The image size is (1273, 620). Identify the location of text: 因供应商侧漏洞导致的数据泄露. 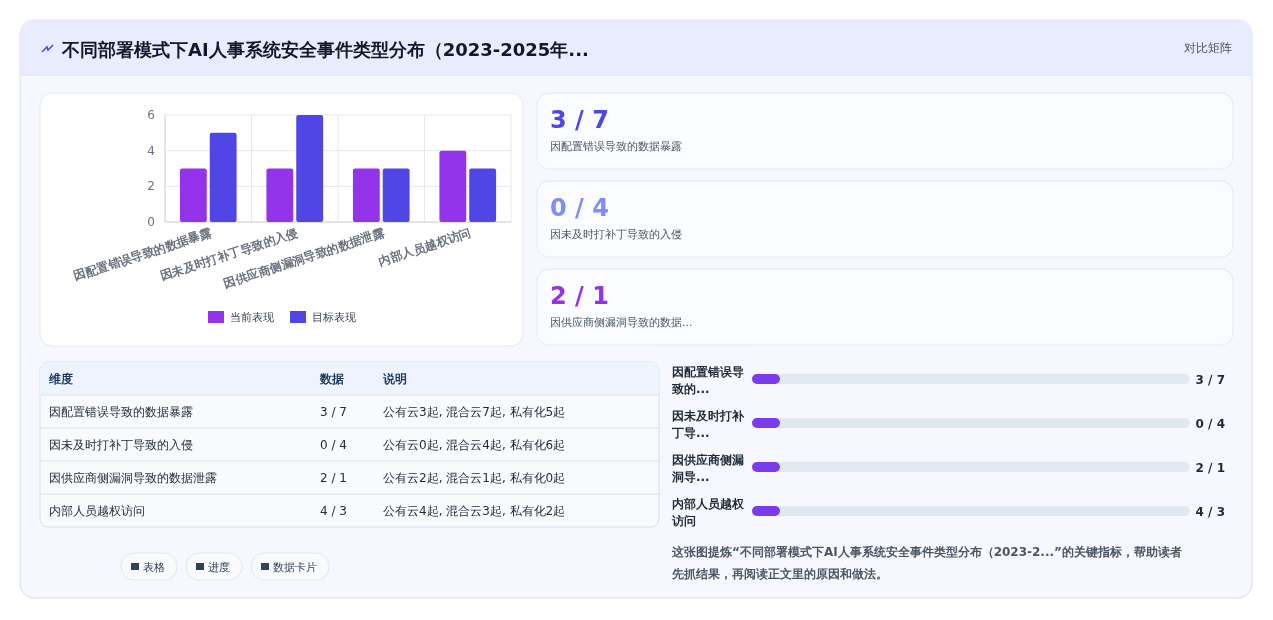
(133, 478).